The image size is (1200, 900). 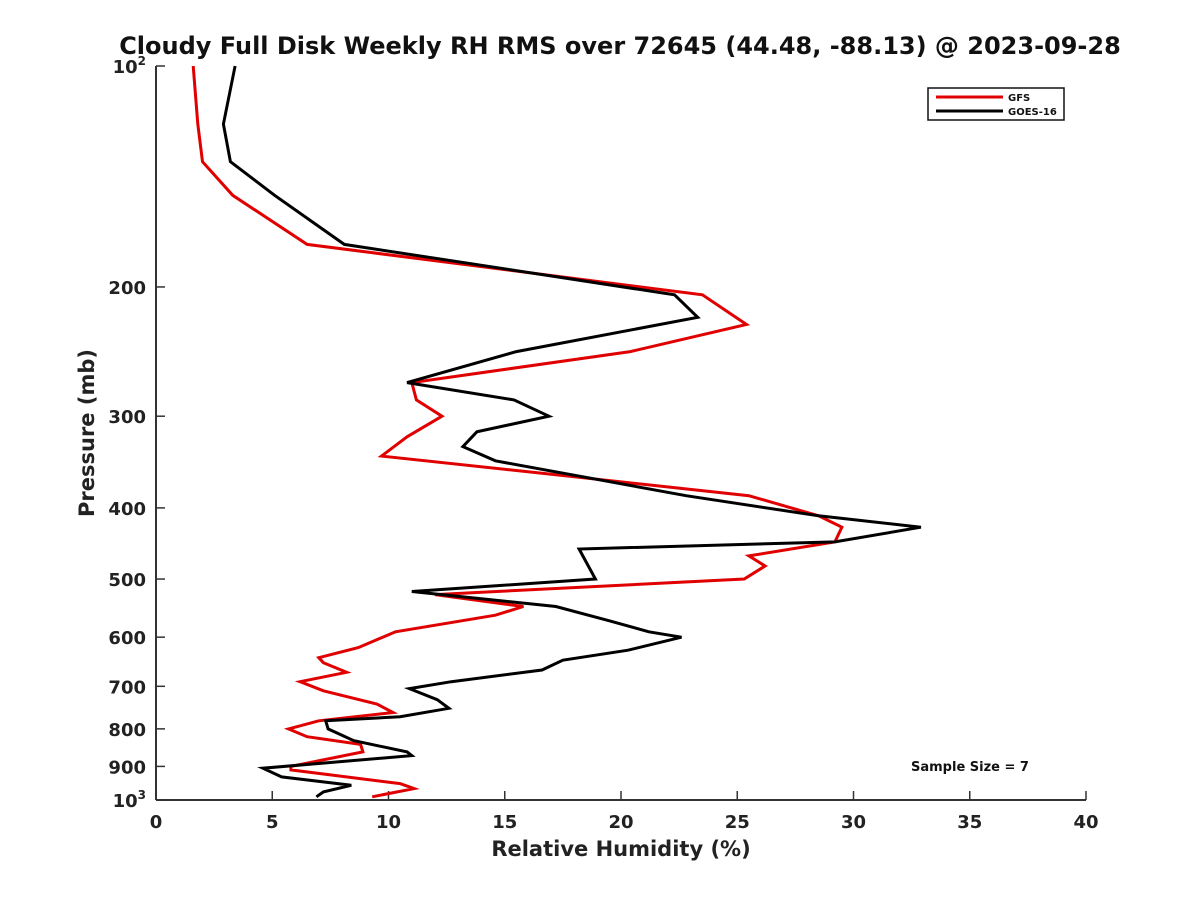 I want to click on x-tick-label: 10, so click(x=388, y=822).